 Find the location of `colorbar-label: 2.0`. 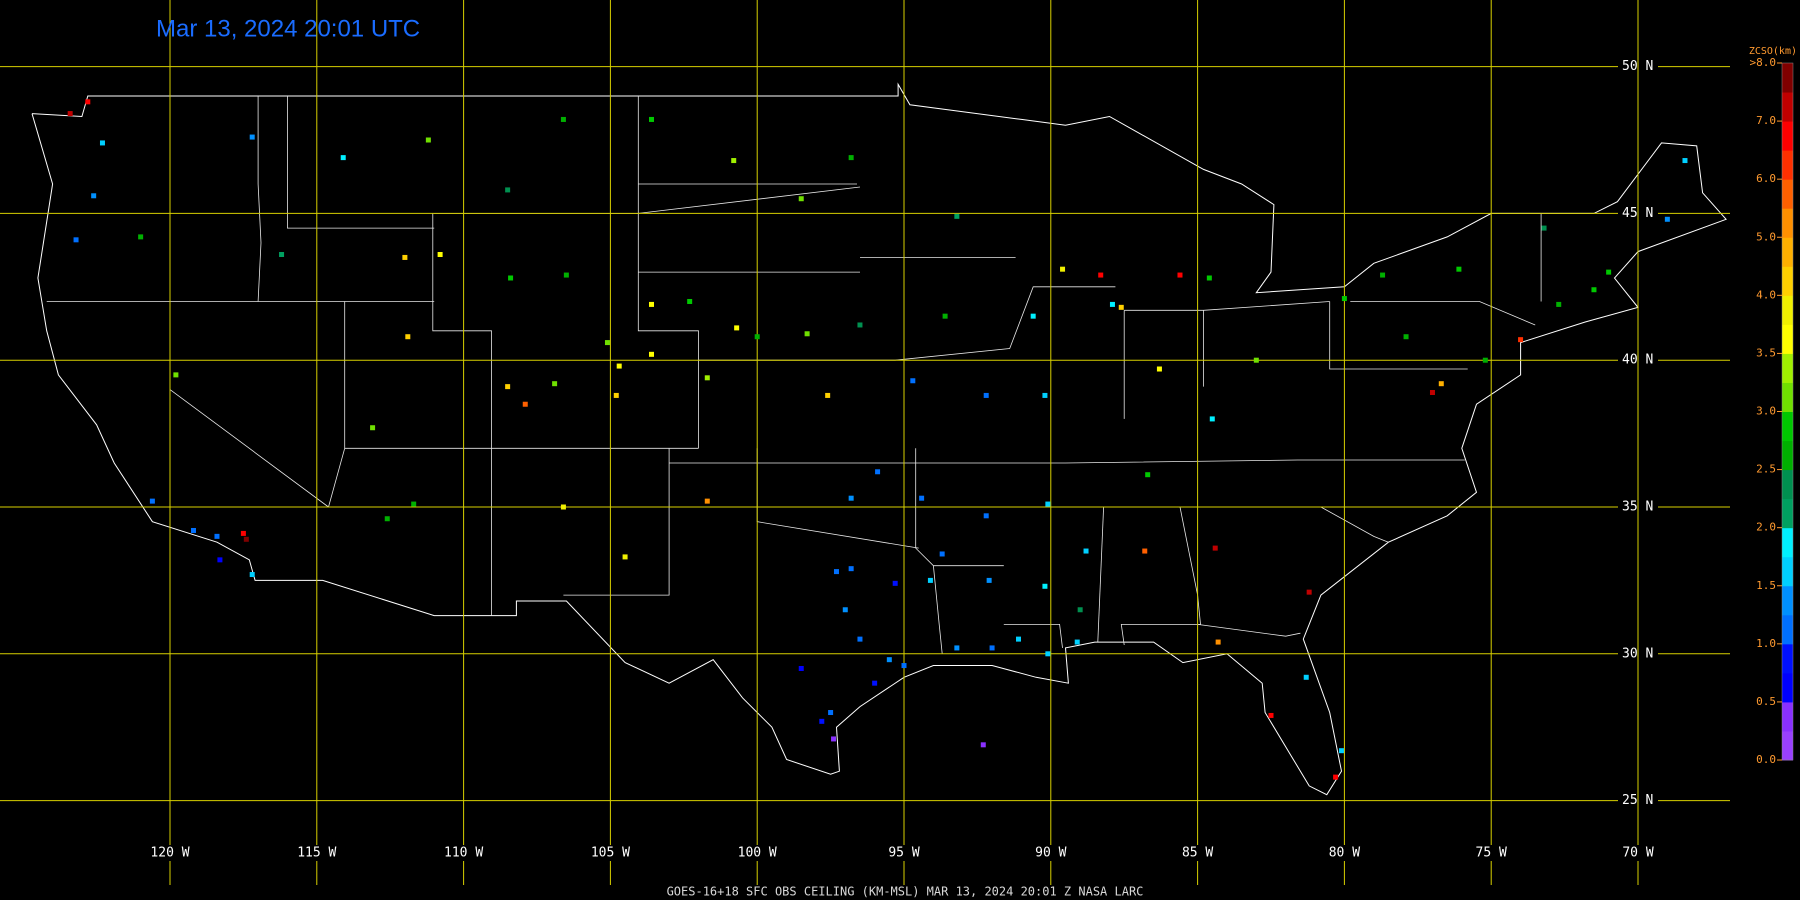

colorbar-label: 2.0 is located at coordinates (1766, 527).